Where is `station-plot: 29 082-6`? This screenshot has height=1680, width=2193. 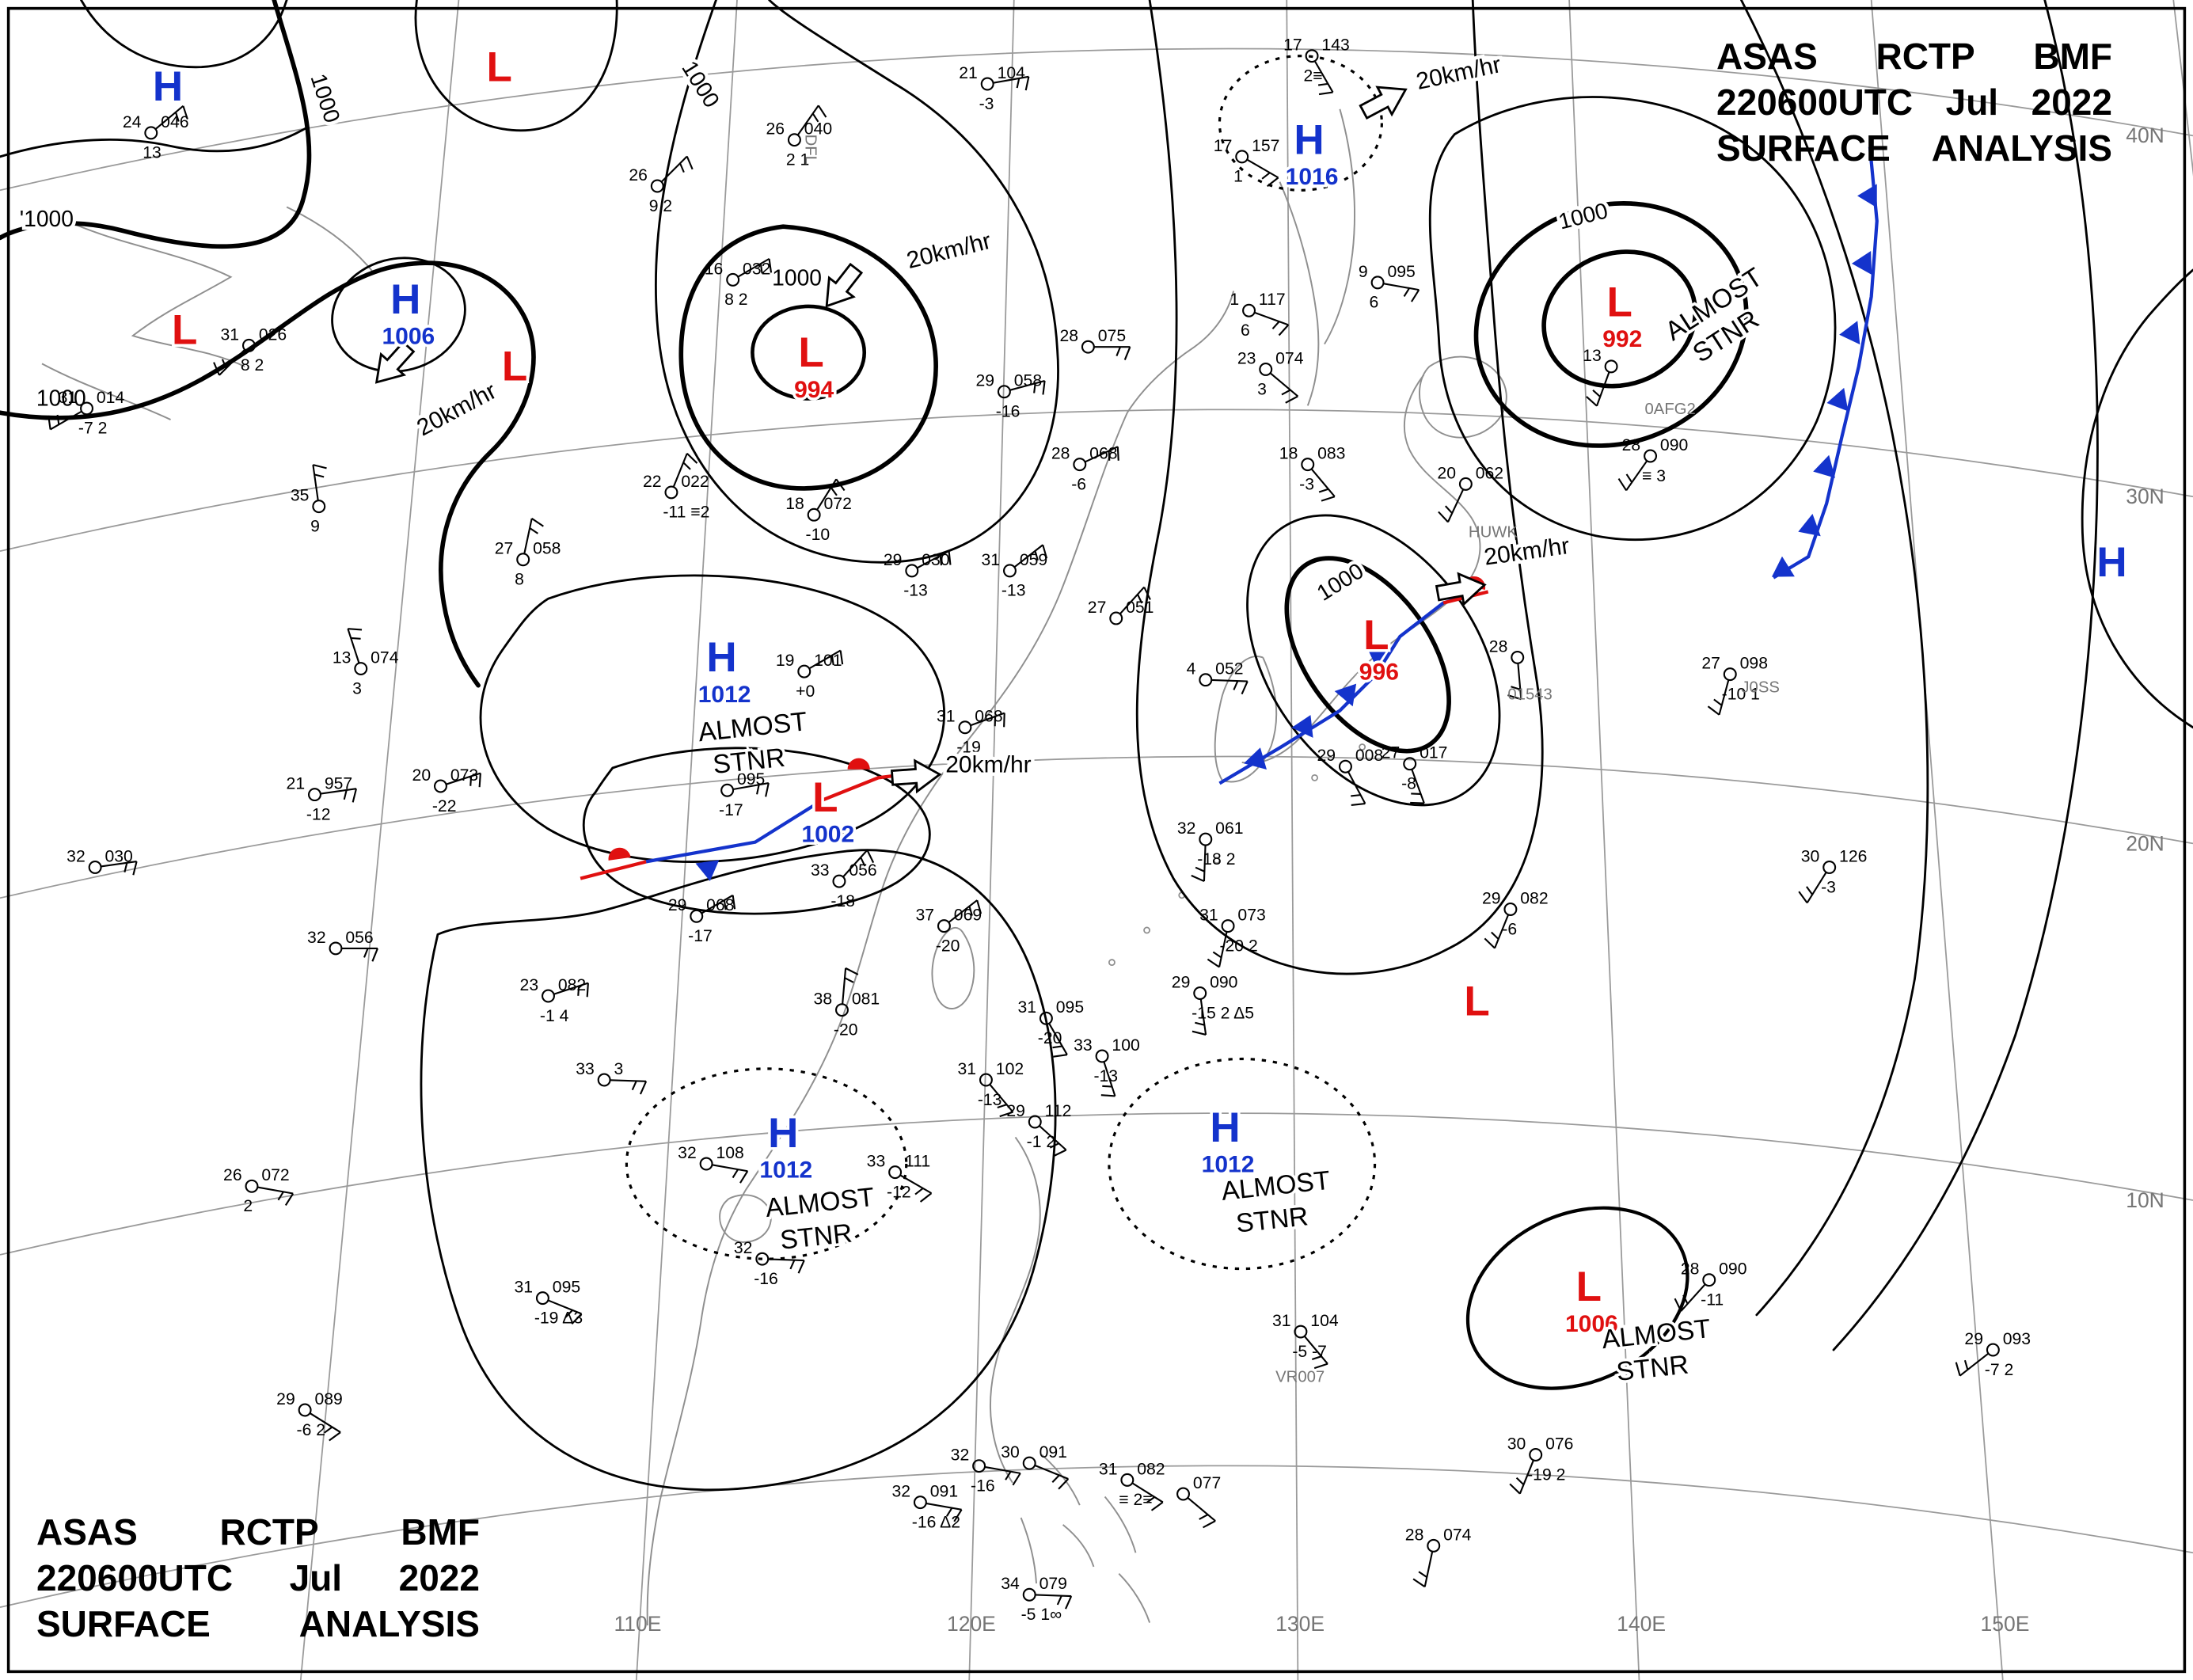
station-plot: 29 082-6 is located at coordinates (1515, 919).